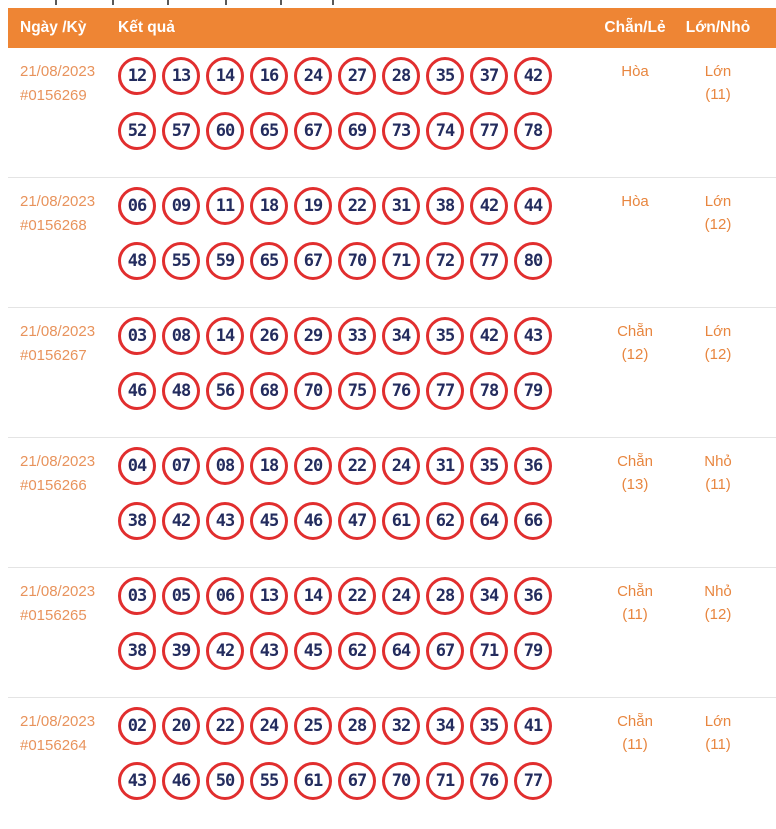 The image size is (776, 829). What do you see at coordinates (635, 377) in the screenshot?
I see `even-odd-cell: Chẵn (12)` at bounding box center [635, 377].